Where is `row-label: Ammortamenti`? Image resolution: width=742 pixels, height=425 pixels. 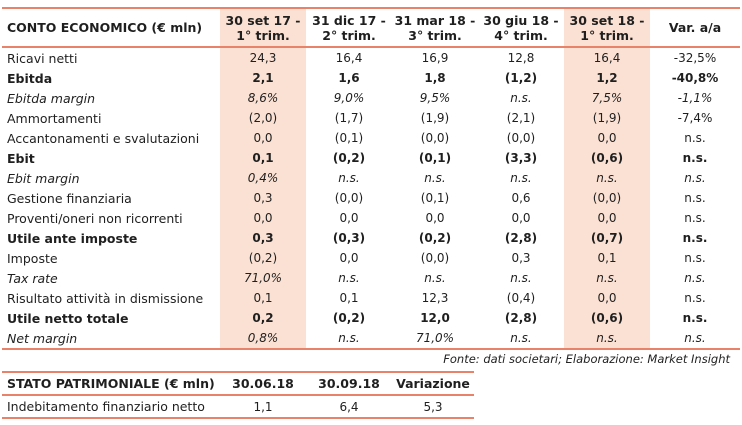 row-label: Ammortamenti is located at coordinates (54, 118).